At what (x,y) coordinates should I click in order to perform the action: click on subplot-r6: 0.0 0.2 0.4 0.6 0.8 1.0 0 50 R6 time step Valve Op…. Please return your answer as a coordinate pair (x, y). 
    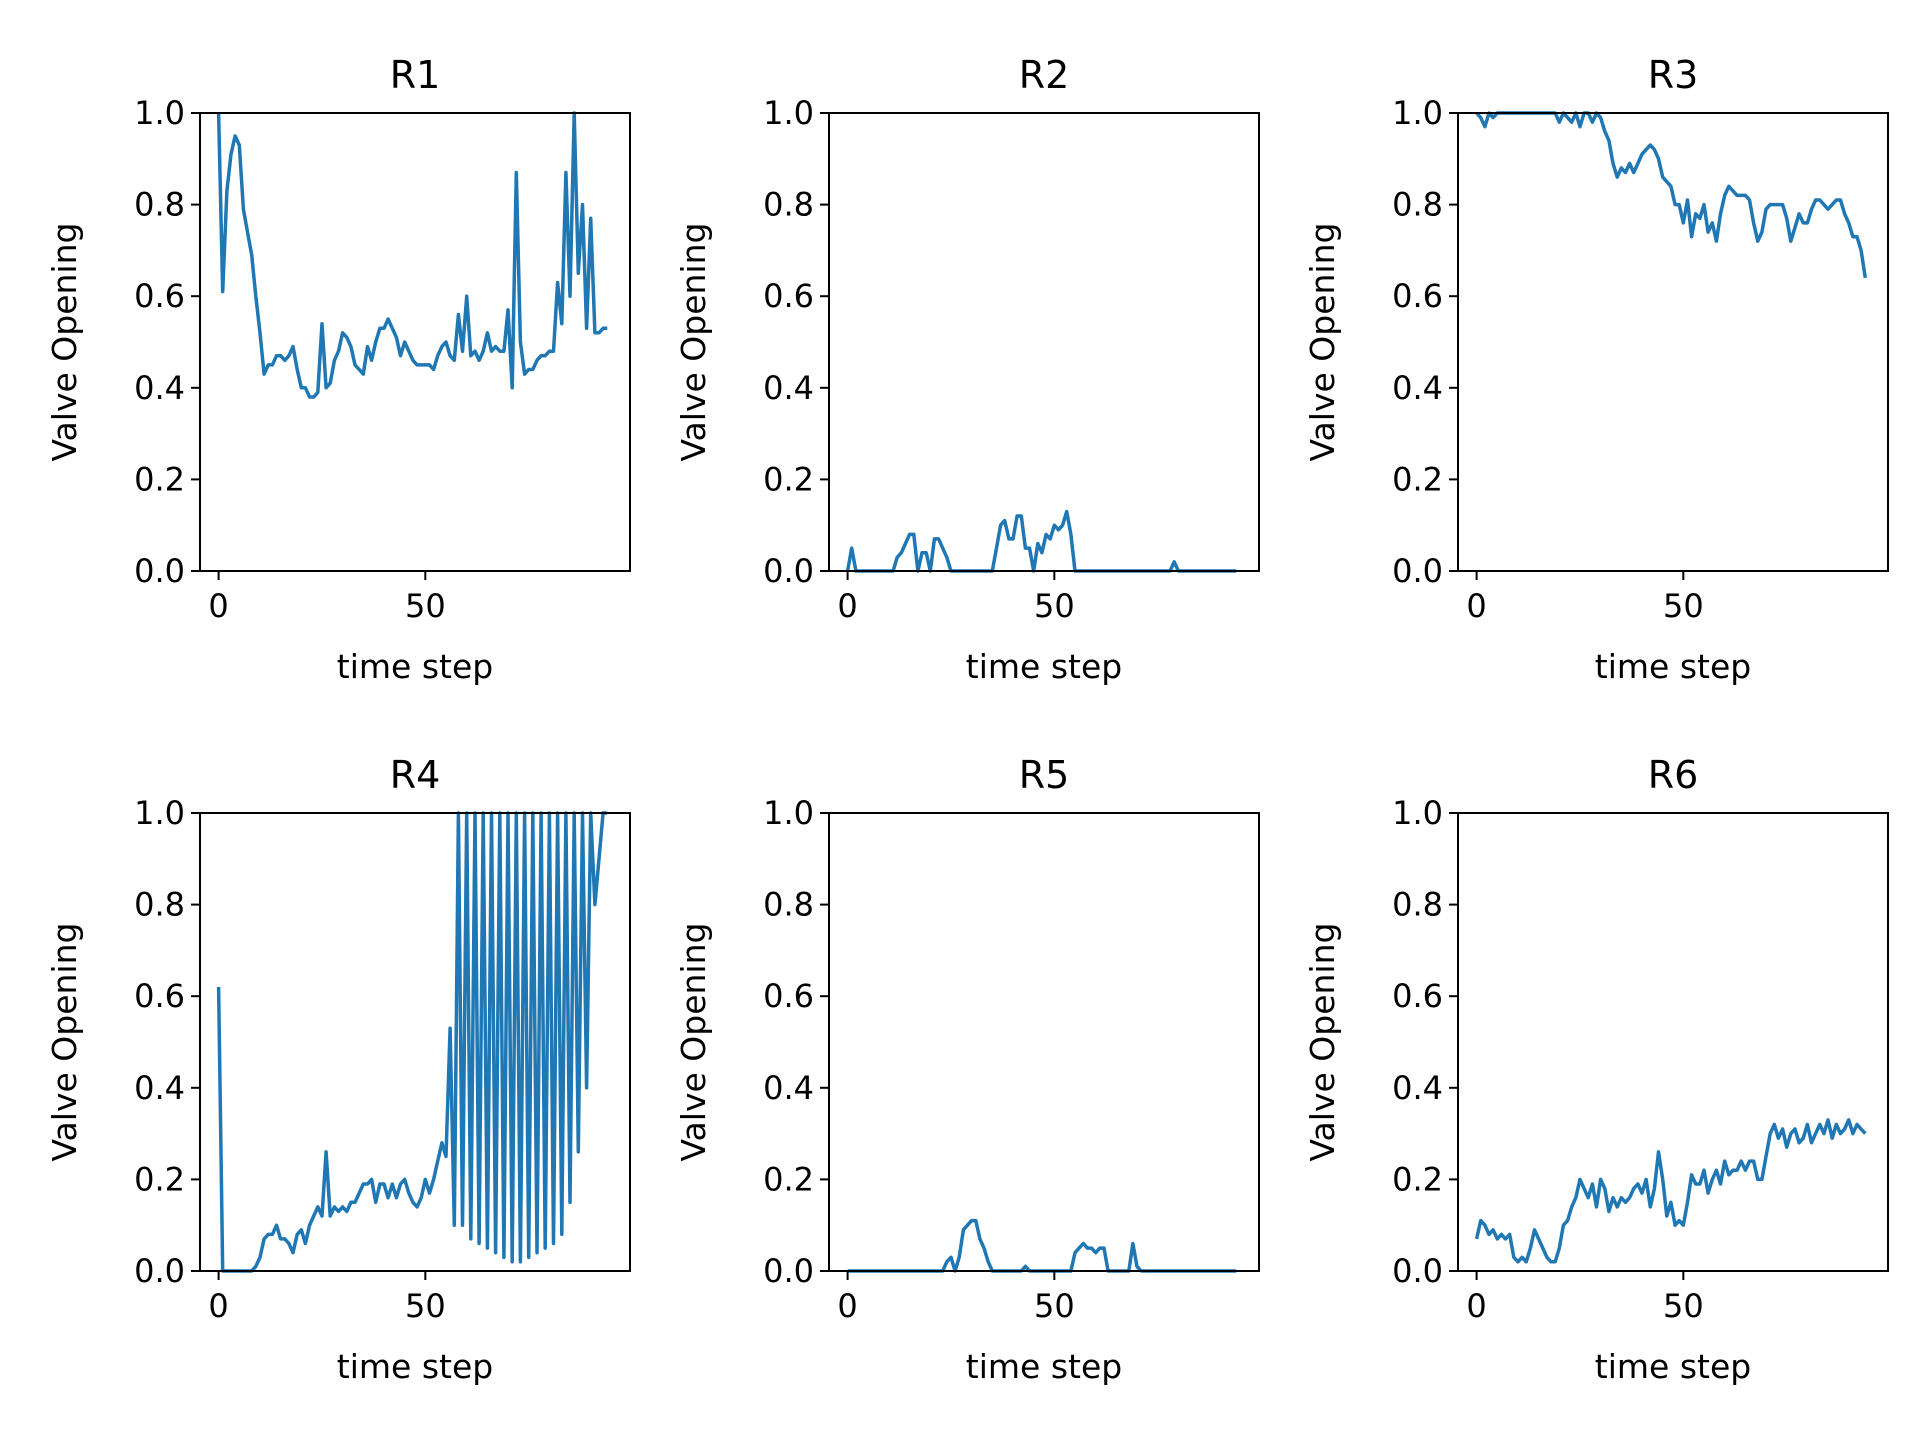
    Looking at the image, I should click on (1596, 1069).